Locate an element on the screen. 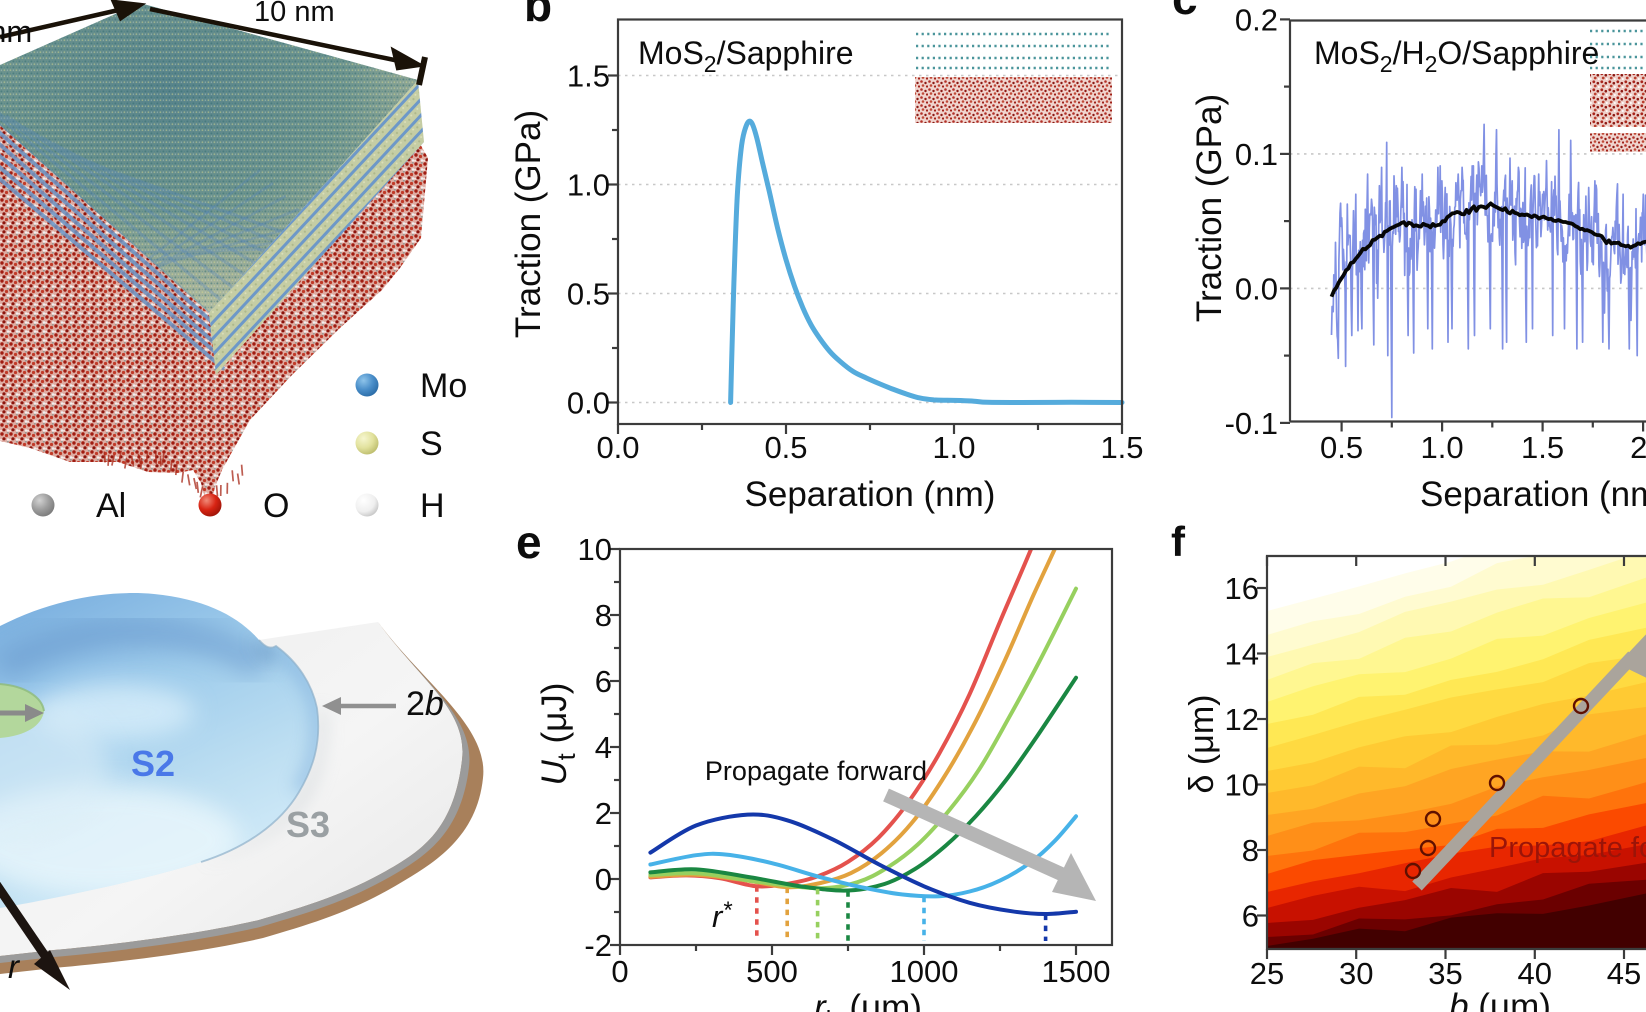 This screenshot has height=1012, width=1646. svg-text: MoS2/H2O/Sapphire is located at coordinates (1456, 56).